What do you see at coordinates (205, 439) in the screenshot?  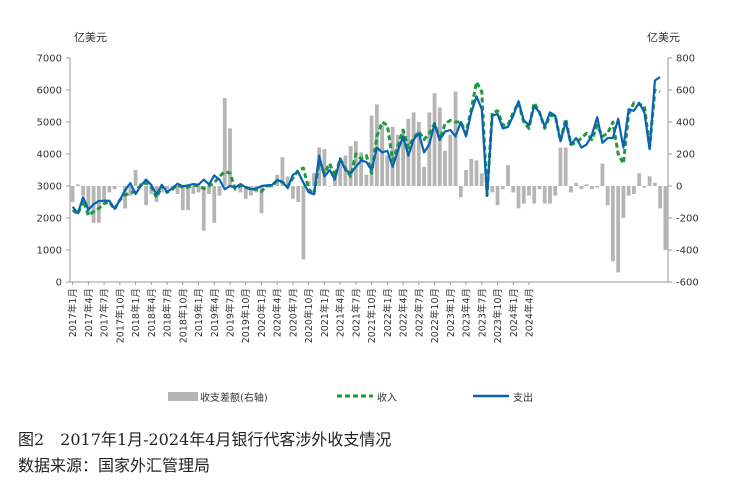 I see `figure-caption: 图2 2017年1月-2024年4月银行代客涉外收支情况` at bounding box center [205, 439].